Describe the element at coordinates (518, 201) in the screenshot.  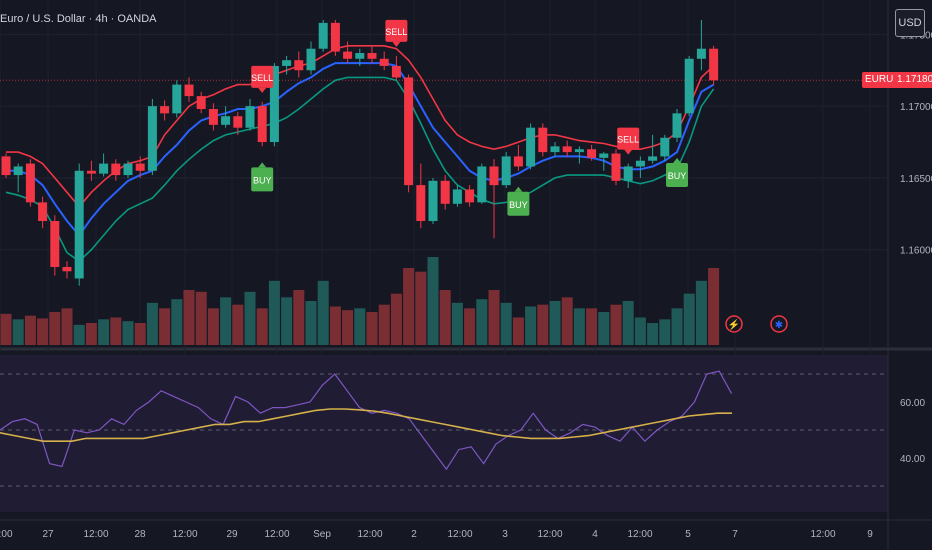
I see `buy-signal: BUY` at that location.